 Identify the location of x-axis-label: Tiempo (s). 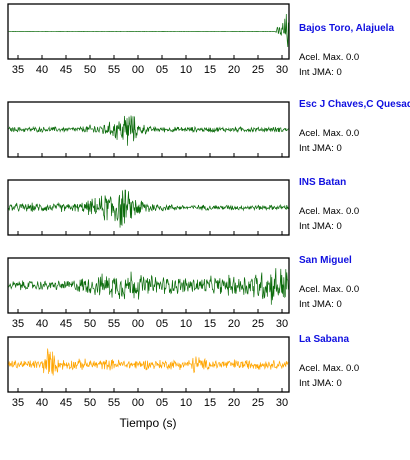
(148, 423).